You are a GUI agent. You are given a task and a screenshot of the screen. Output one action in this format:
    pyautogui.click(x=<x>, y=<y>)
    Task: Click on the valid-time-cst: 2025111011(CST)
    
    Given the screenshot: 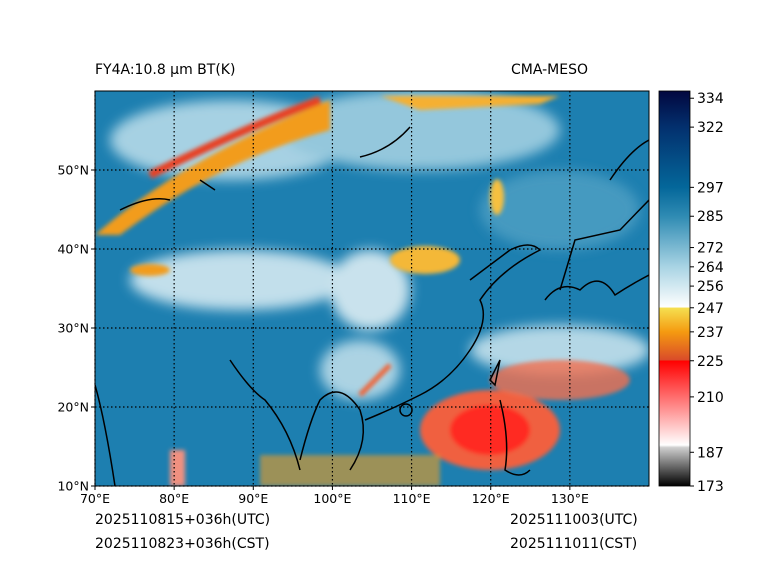 What is the action you would take?
    pyautogui.click(x=574, y=544)
    